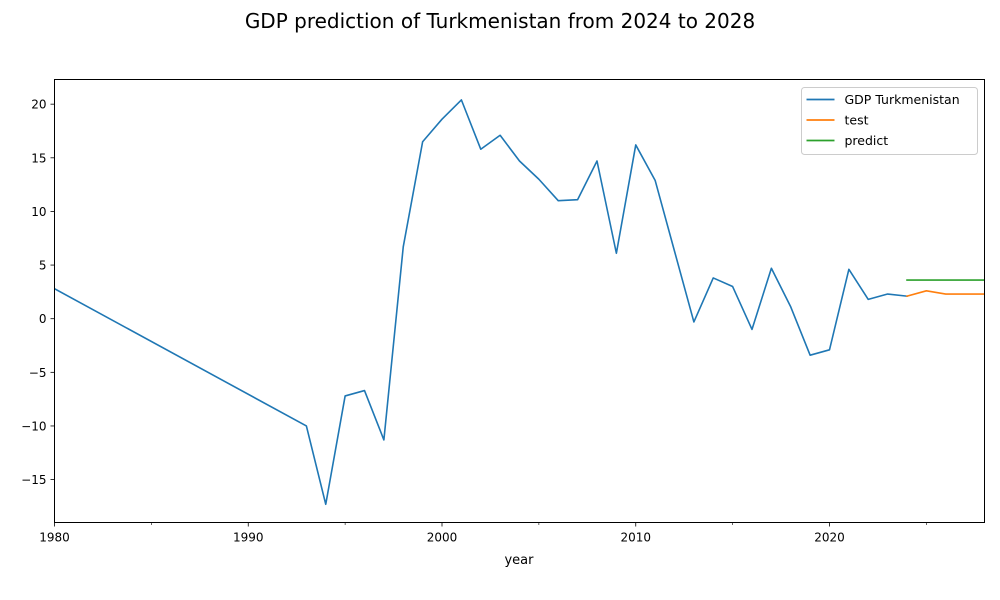 This screenshot has width=1000, height=600. What do you see at coordinates (38, 212) in the screenshot?
I see `y-tick-label: 10` at bounding box center [38, 212].